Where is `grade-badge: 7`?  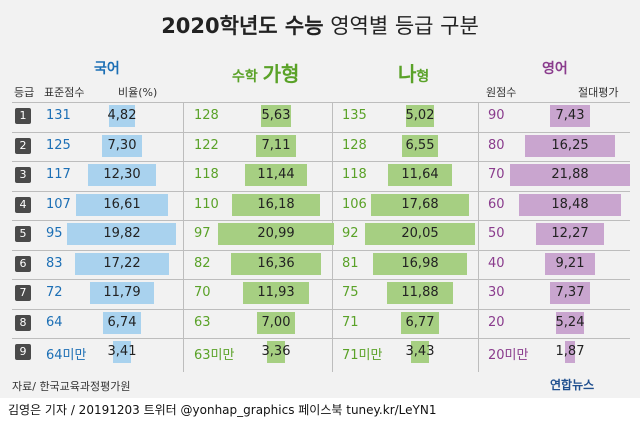 grade-badge: 7 is located at coordinates (23, 293).